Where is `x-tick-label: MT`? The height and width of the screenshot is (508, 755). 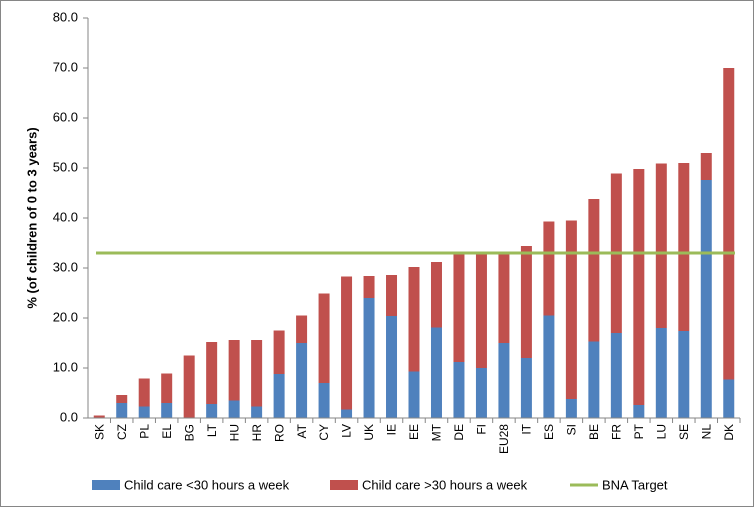 x-tick-label: MT is located at coordinates (437, 432).